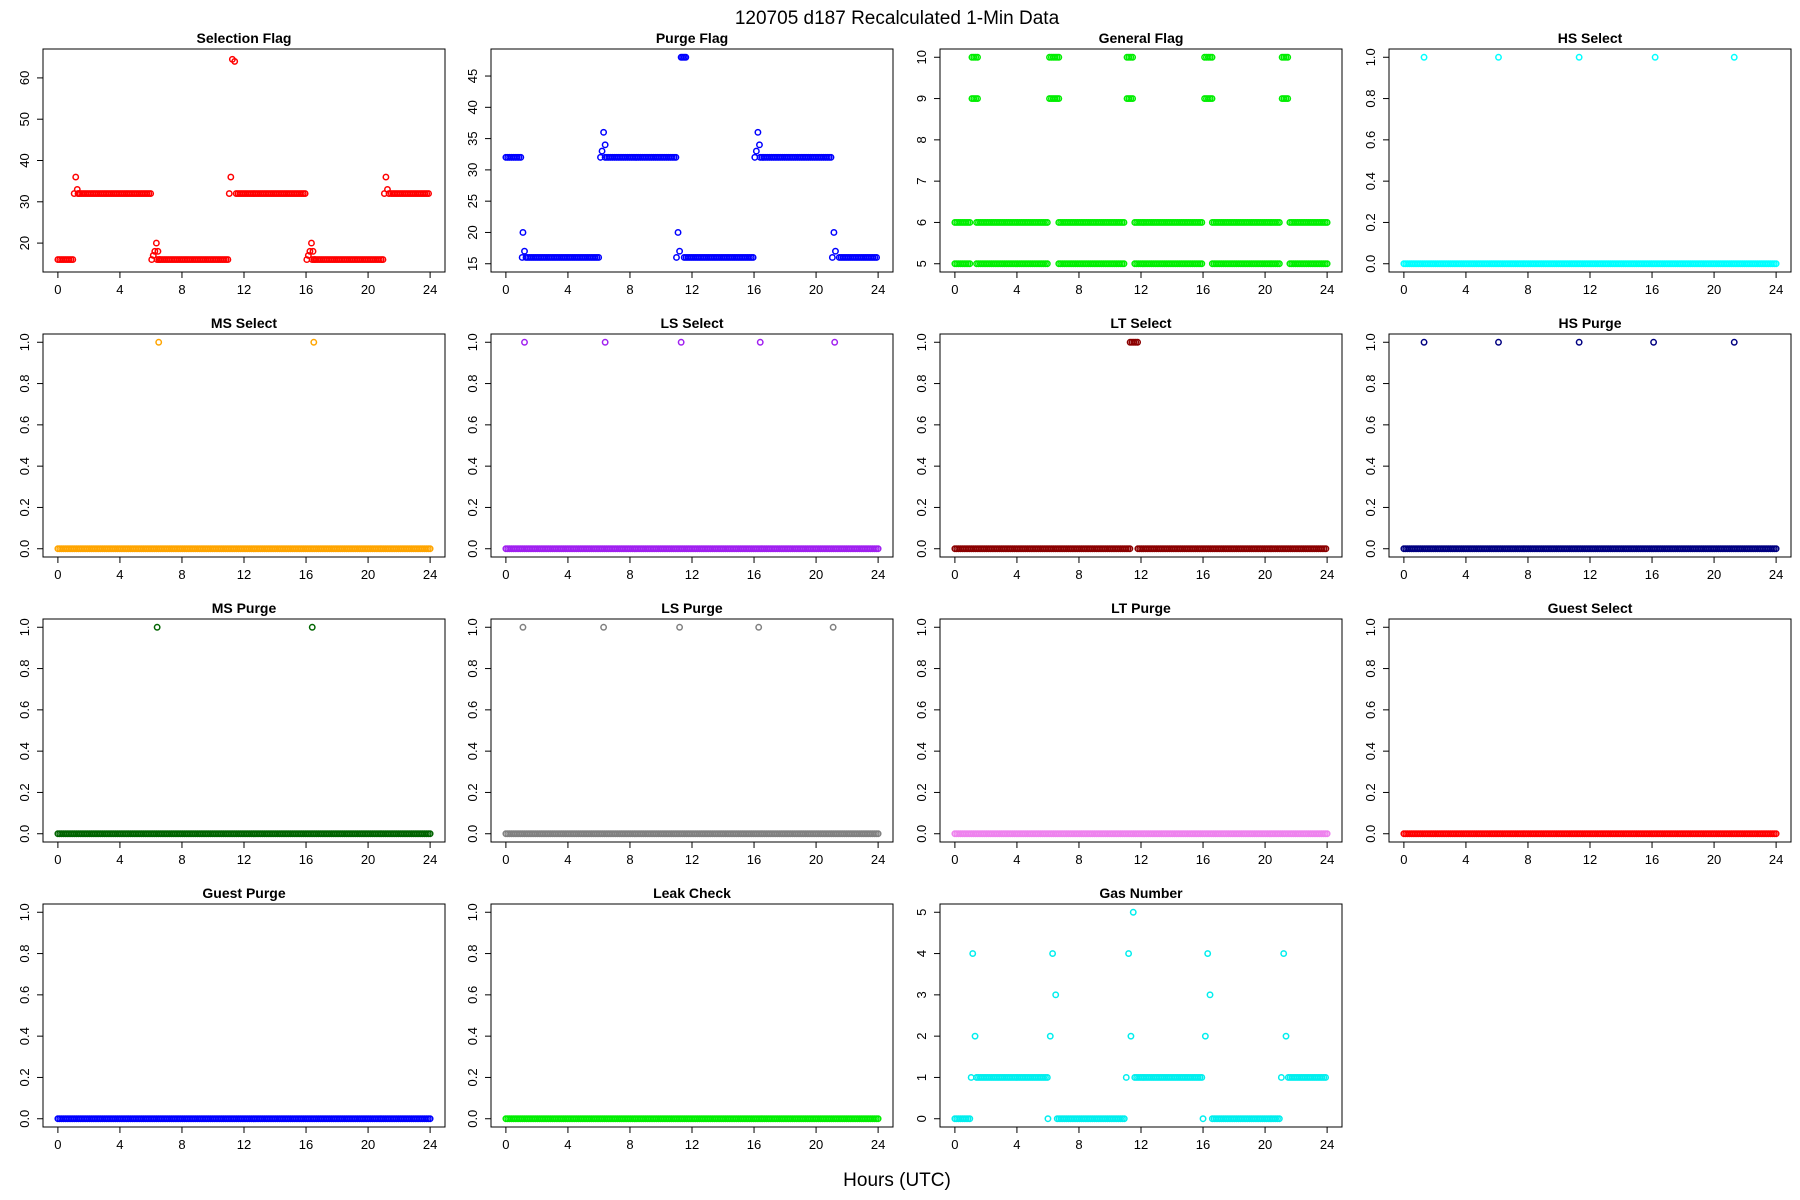  What do you see at coordinates (1590, 608) in the screenshot?
I see `panel-title: Guest Select` at bounding box center [1590, 608].